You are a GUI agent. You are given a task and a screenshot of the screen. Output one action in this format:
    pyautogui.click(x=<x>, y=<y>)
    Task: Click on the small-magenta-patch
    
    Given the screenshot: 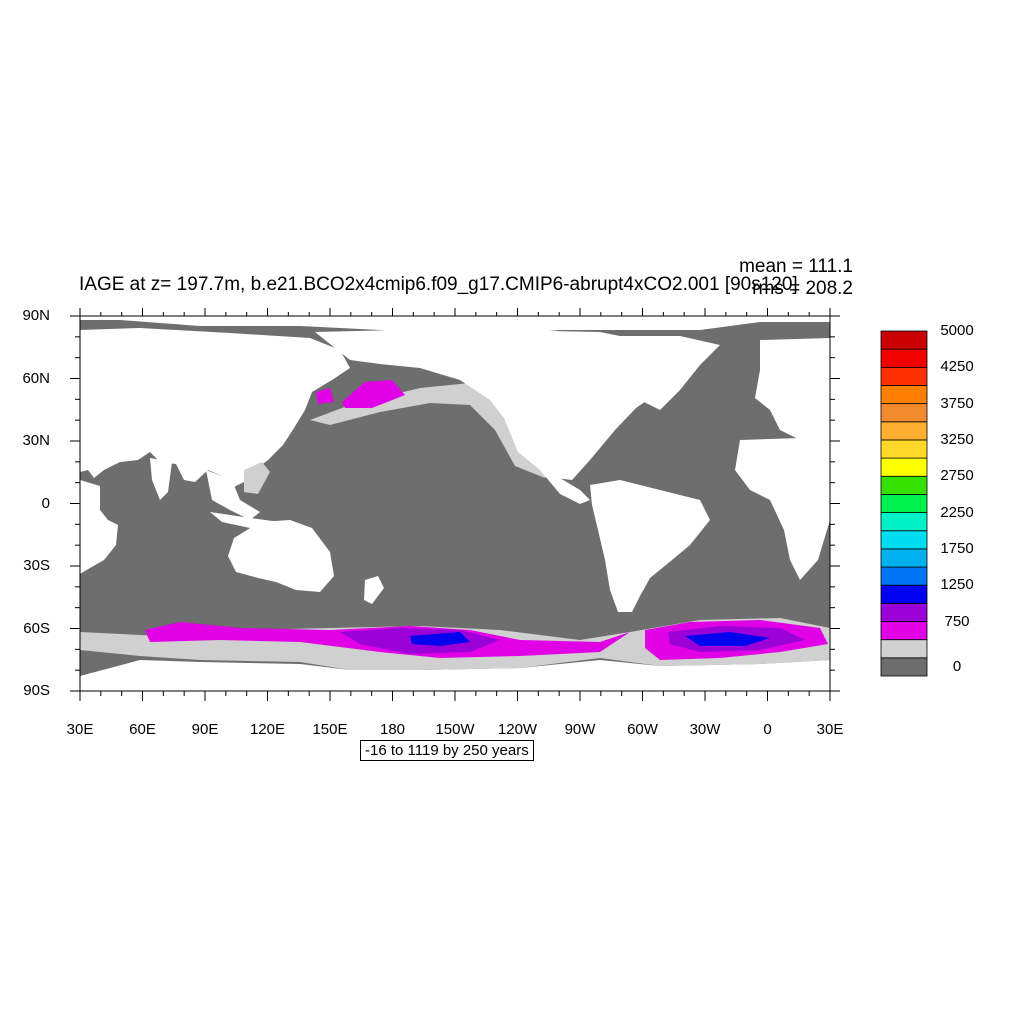 What is the action you would take?
    pyautogui.click(x=325, y=396)
    